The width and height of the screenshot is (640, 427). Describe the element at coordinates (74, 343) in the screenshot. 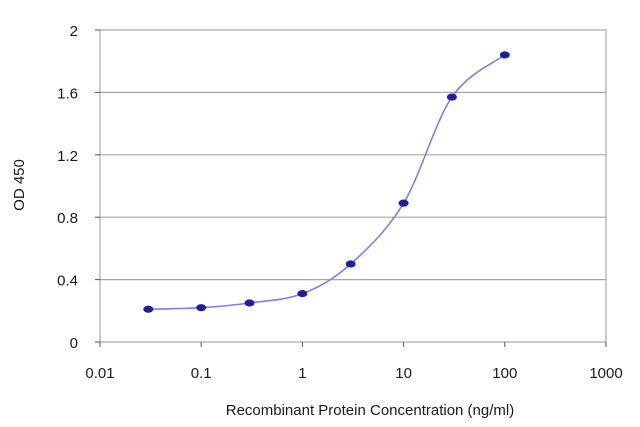

I see `y-tick-label: 0` at that location.